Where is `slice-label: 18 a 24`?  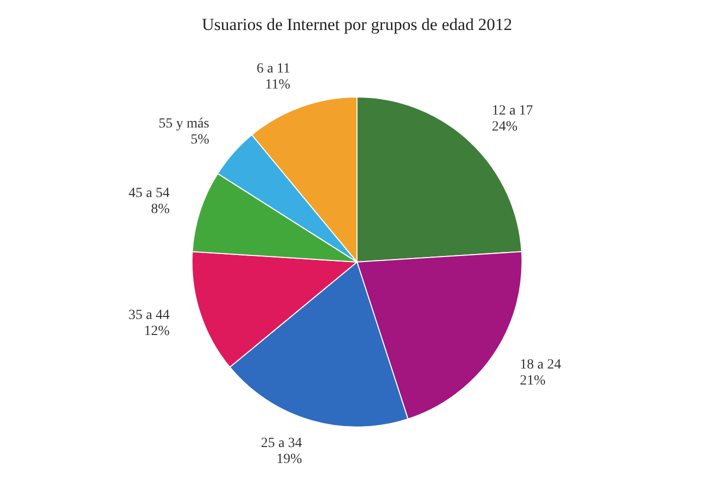 slice-label: 18 a 24 is located at coordinates (541, 365).